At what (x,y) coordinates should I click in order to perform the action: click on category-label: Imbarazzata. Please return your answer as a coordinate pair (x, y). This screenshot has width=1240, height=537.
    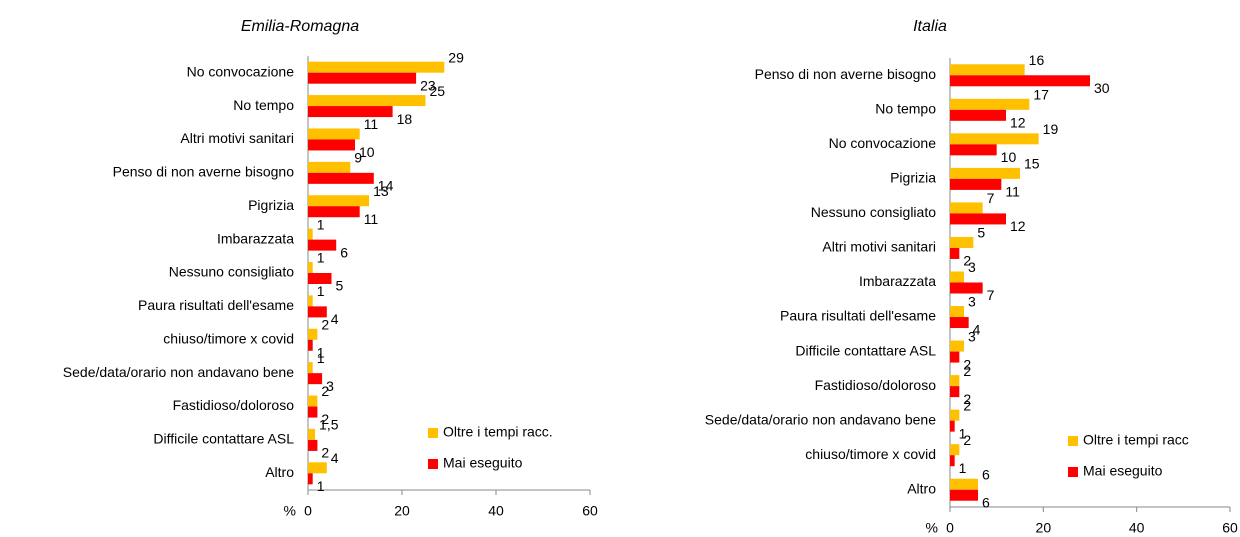
    Looking at the image, I should click on (255, 238).